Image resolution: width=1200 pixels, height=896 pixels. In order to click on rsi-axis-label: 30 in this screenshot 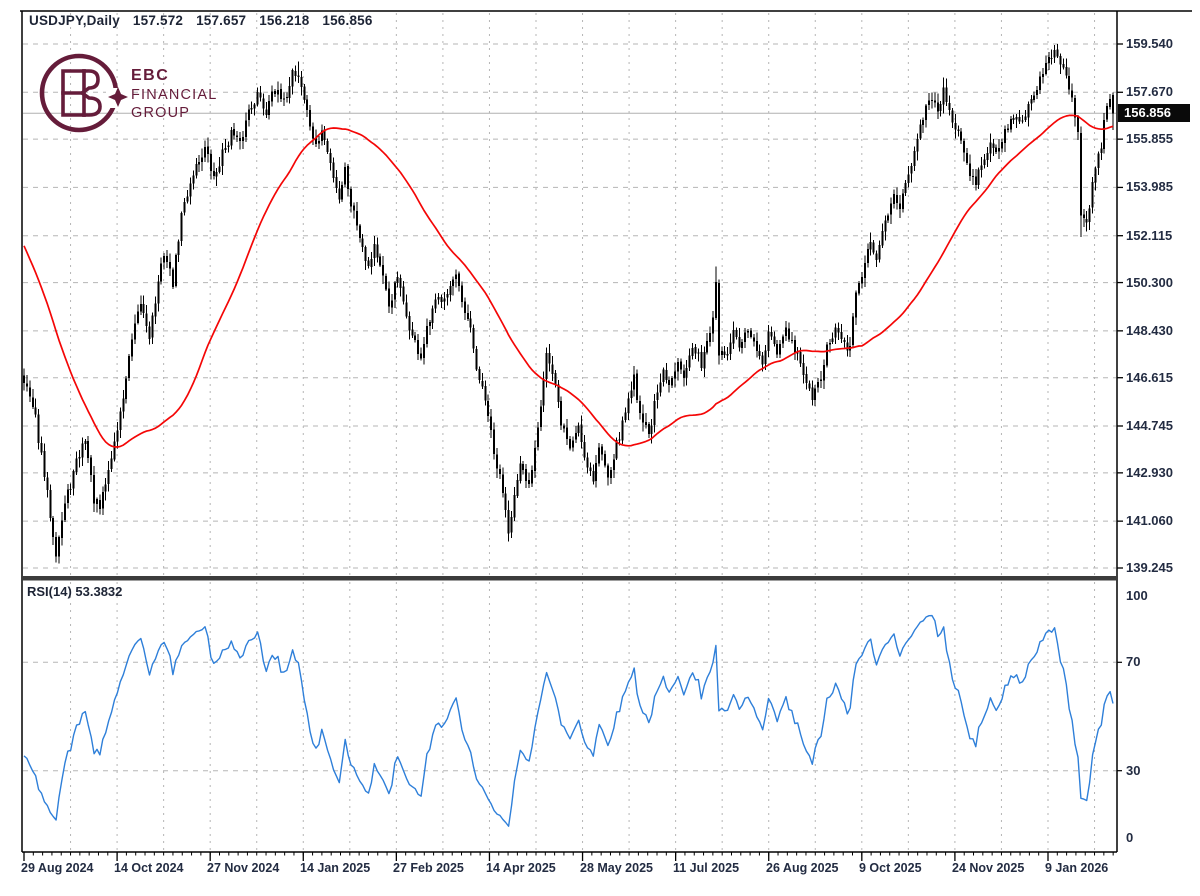, I will do `click(1133, 770)`.